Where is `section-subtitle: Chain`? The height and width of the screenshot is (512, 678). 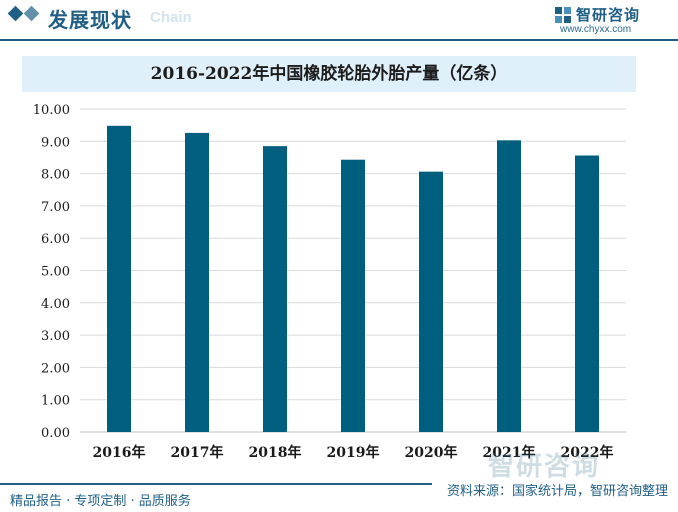 section-subtitle: Chain is located at coordinates (171, 17).